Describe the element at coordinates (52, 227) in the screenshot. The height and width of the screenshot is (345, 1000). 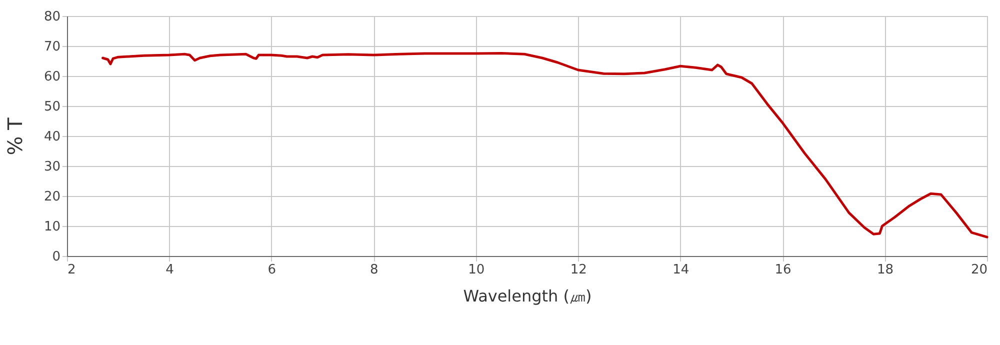
I see `y-tick-label: 10` at that location.